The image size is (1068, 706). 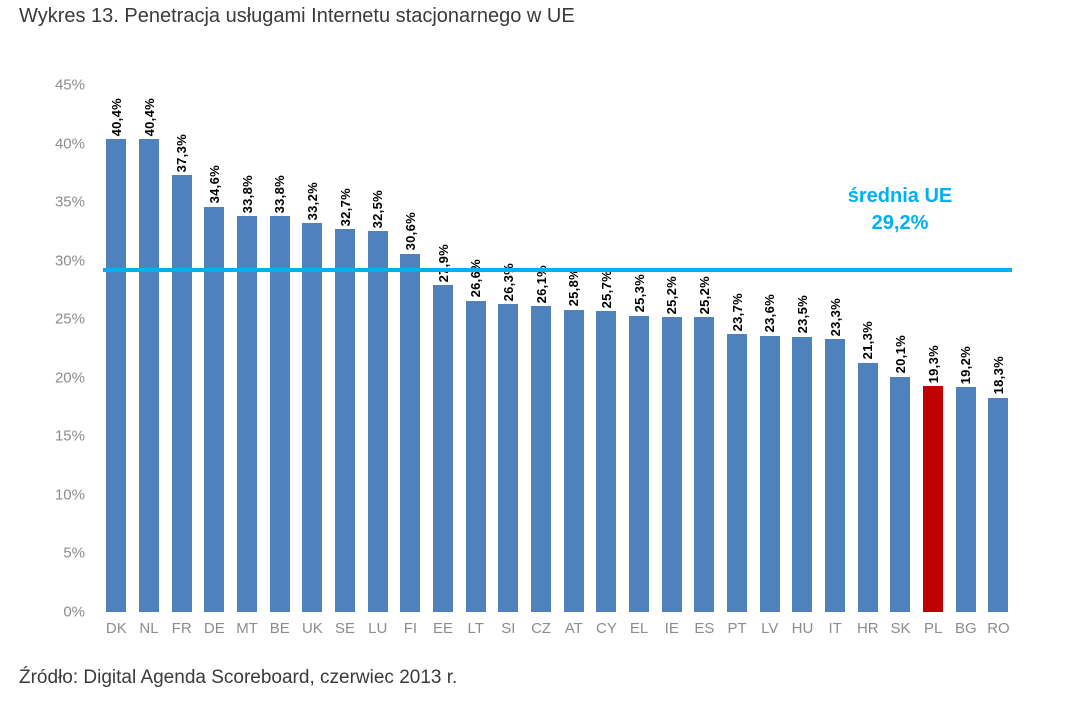 I want to click on bar-column-uk: 33,2% UK, so click(x=312, y=361).